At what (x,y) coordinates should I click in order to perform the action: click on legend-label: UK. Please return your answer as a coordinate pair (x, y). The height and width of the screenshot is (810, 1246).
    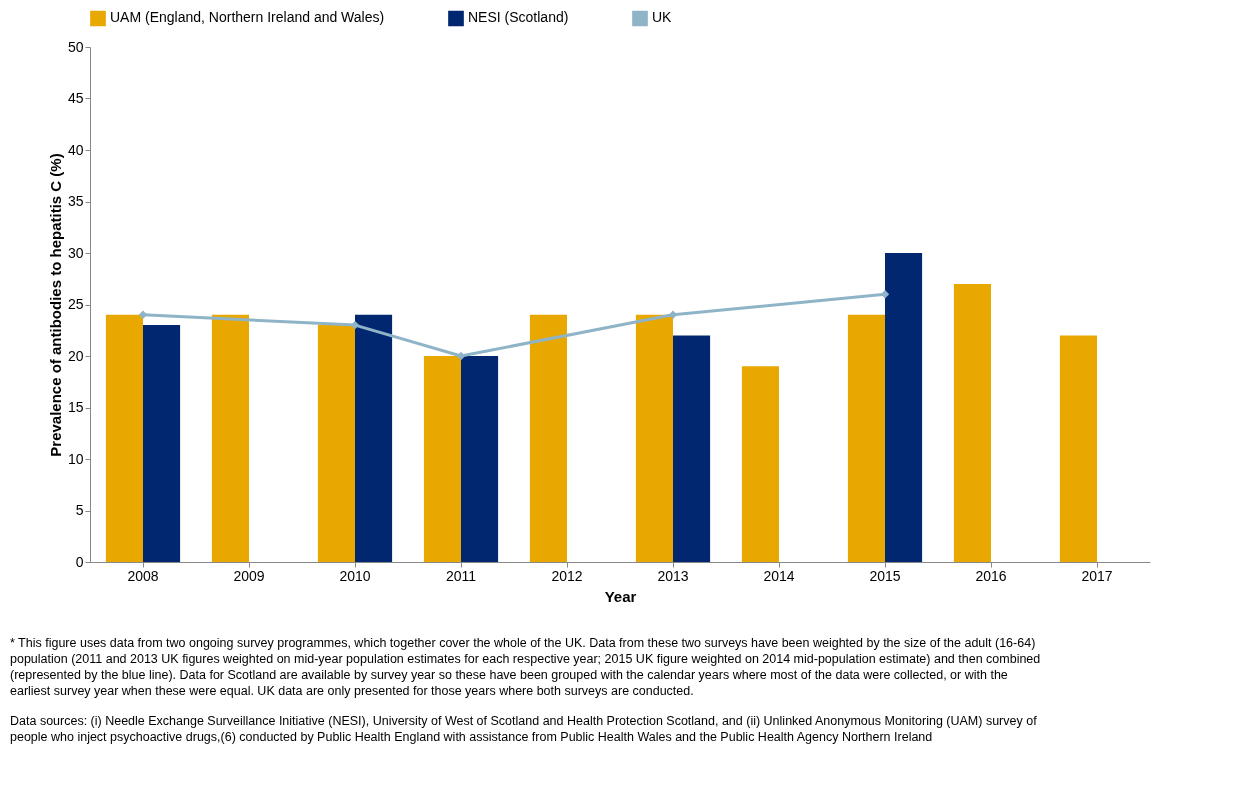
    Looking at the image, I should click on (662, 17).